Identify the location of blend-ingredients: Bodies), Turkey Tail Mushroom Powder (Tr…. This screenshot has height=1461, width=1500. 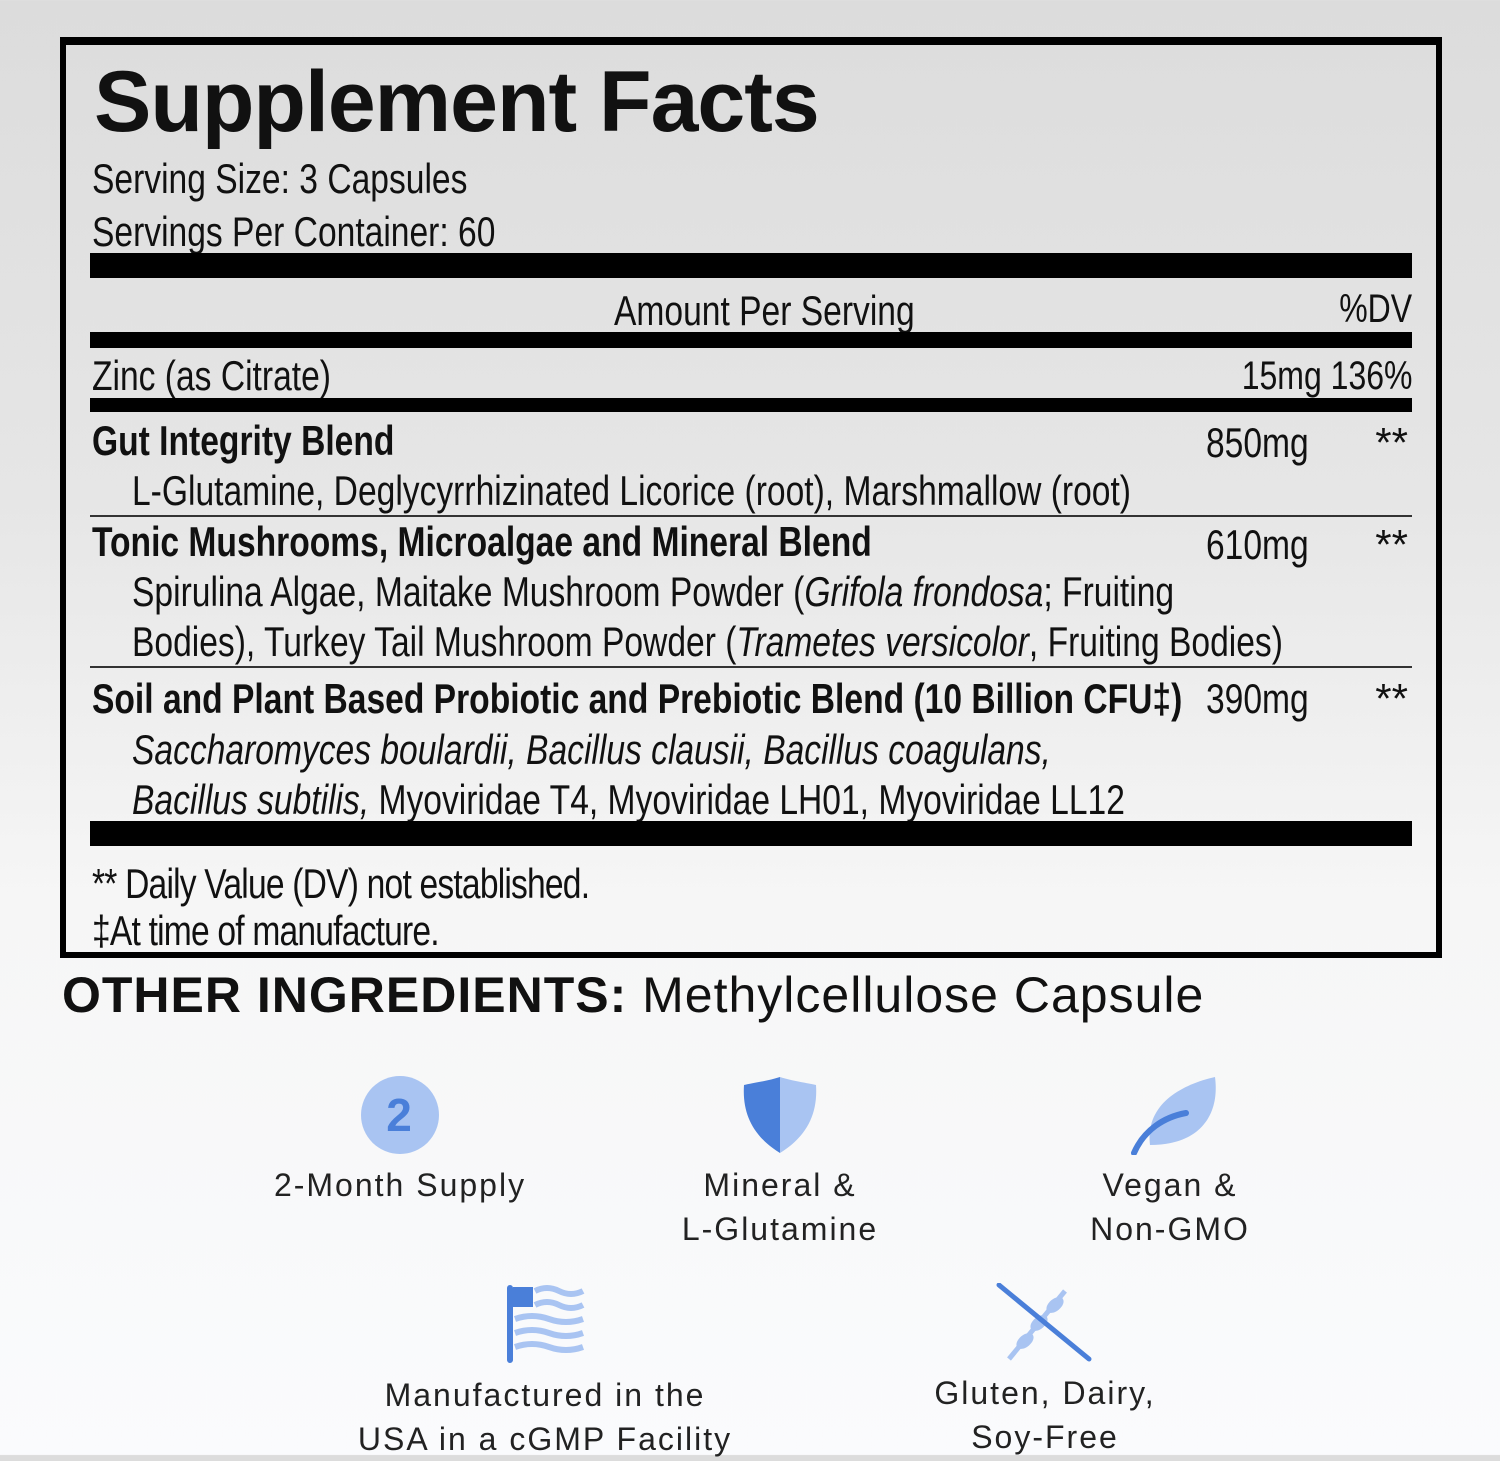
(707, 641).